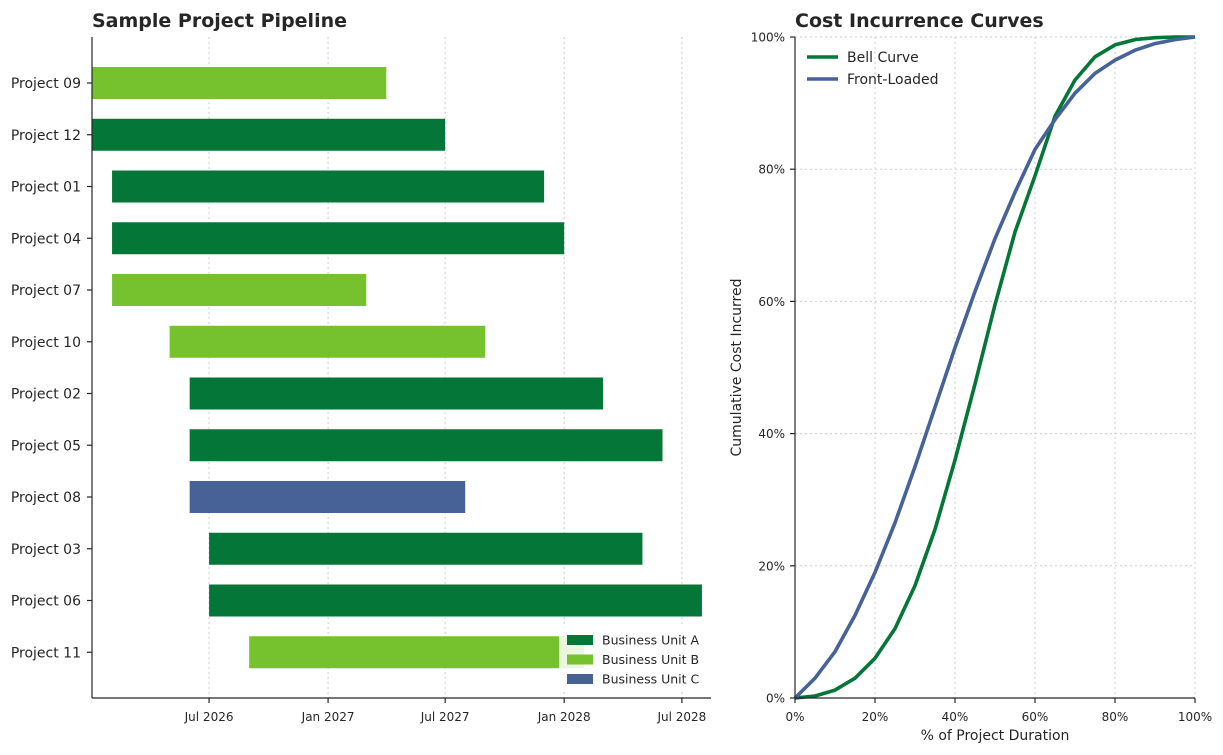 The width and height of the screenshot is (1223, 755). What do you see at coordinates (580, 659) in the screenshot?
I see `legend-swatch-business-unit-b` at bounding box center [580, 659].